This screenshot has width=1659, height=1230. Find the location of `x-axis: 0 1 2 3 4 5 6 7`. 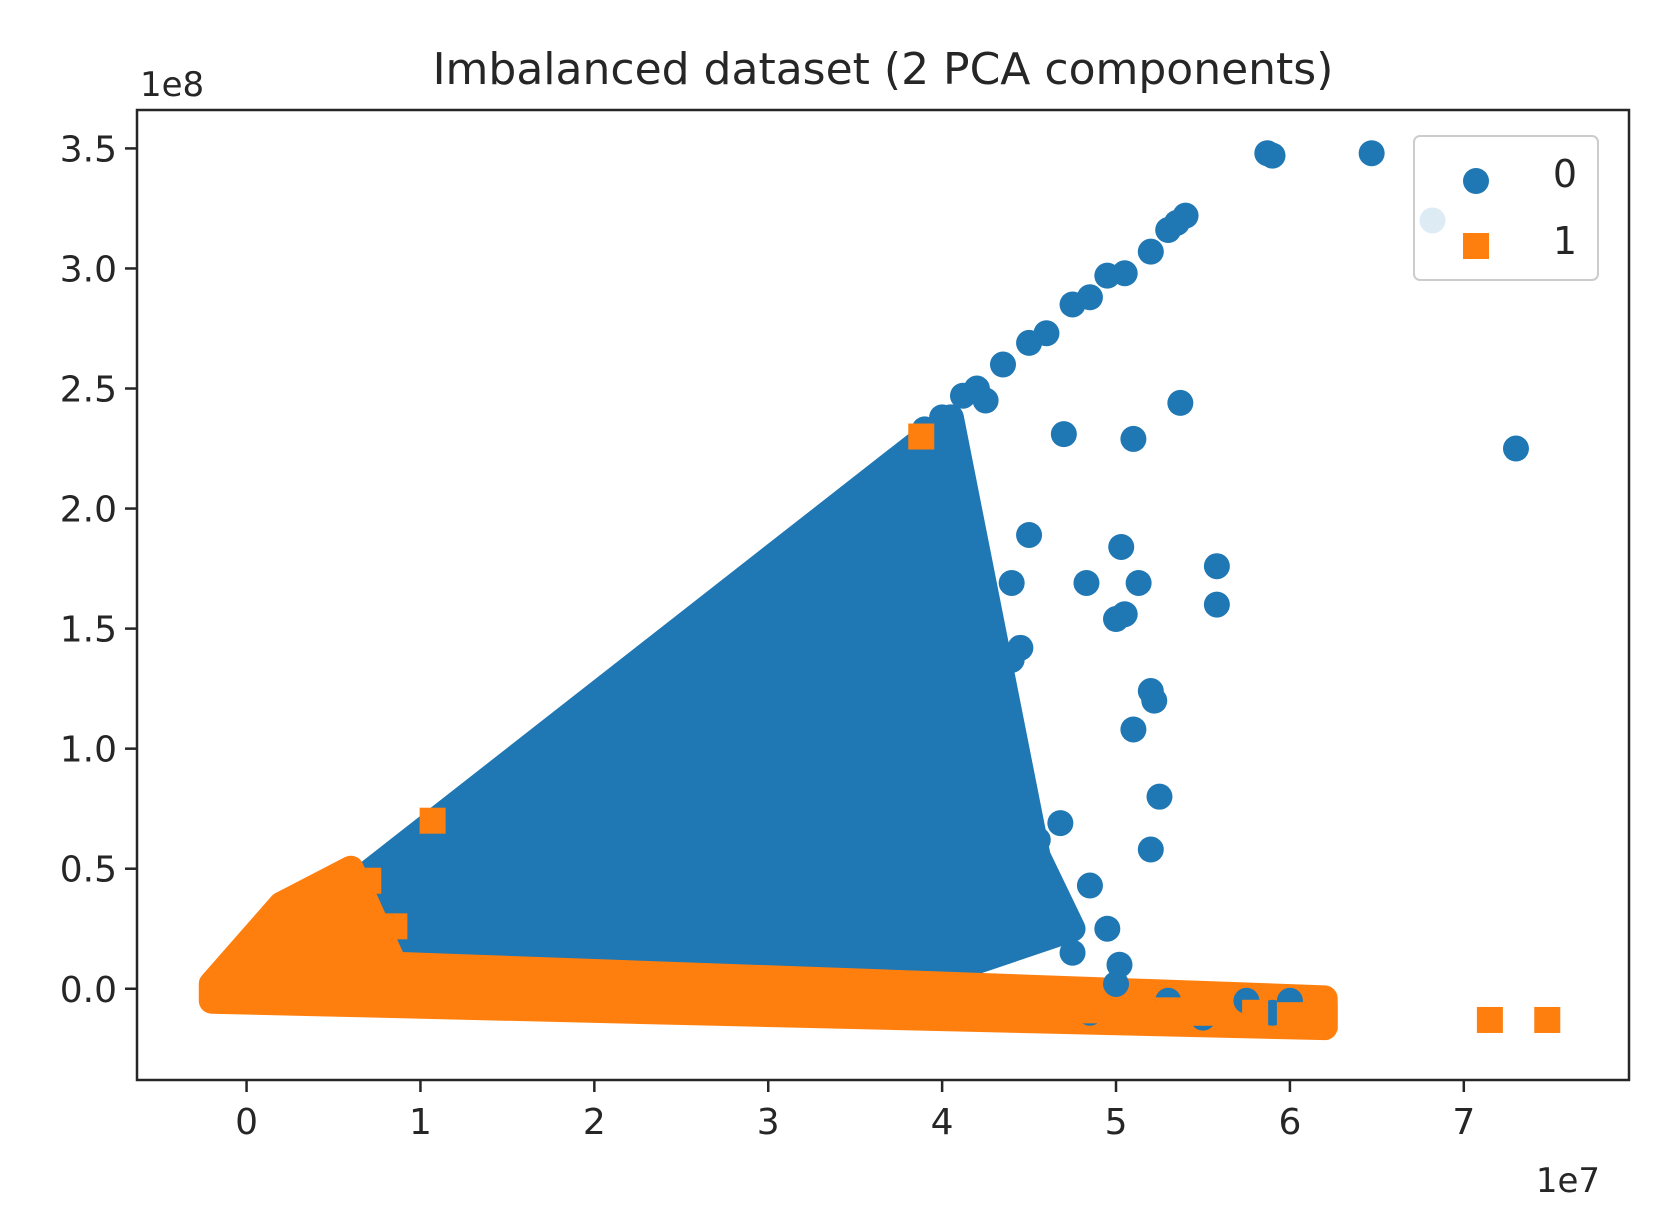

x-axis: 0 1 2 3 4 5 6 7 is located at coordinates (855, 1111).